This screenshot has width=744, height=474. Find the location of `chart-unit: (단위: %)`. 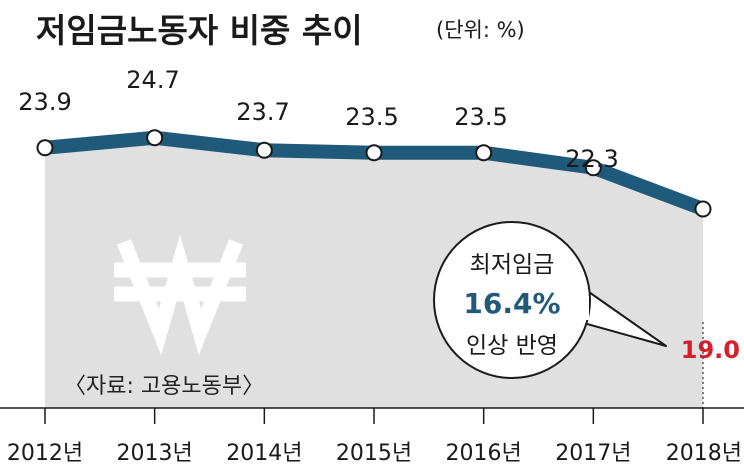

chart-unit: (단위: %) is located at coordinates (480, 30).